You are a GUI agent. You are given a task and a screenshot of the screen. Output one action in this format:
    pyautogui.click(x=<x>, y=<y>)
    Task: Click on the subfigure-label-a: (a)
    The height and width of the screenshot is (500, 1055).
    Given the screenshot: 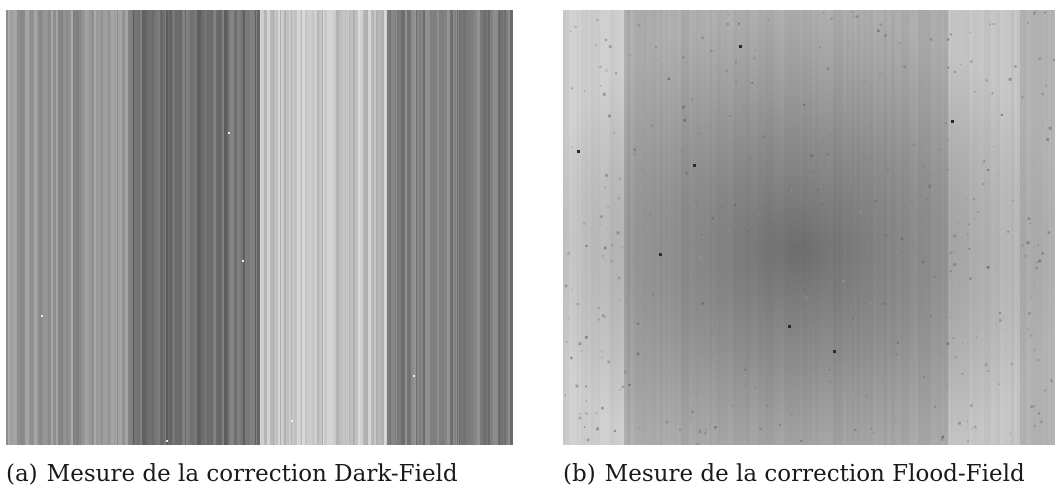 What is the action you would take?
    pyautogui.click(x=22, y=474)
    